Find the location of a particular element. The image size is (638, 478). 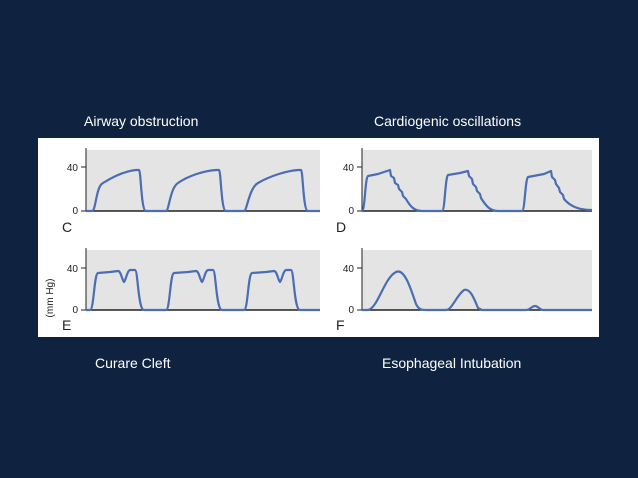

plot-c-area is located at coordinates (203, 180).